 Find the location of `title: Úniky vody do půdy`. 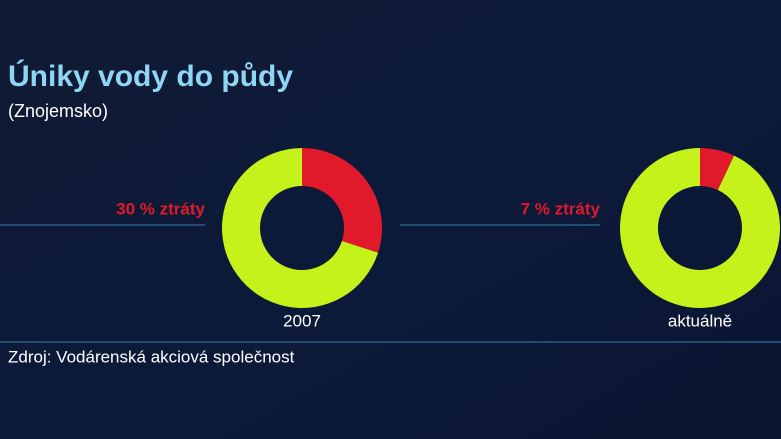

title: Úniky vody do půdy is located at coordinates (150, 76).